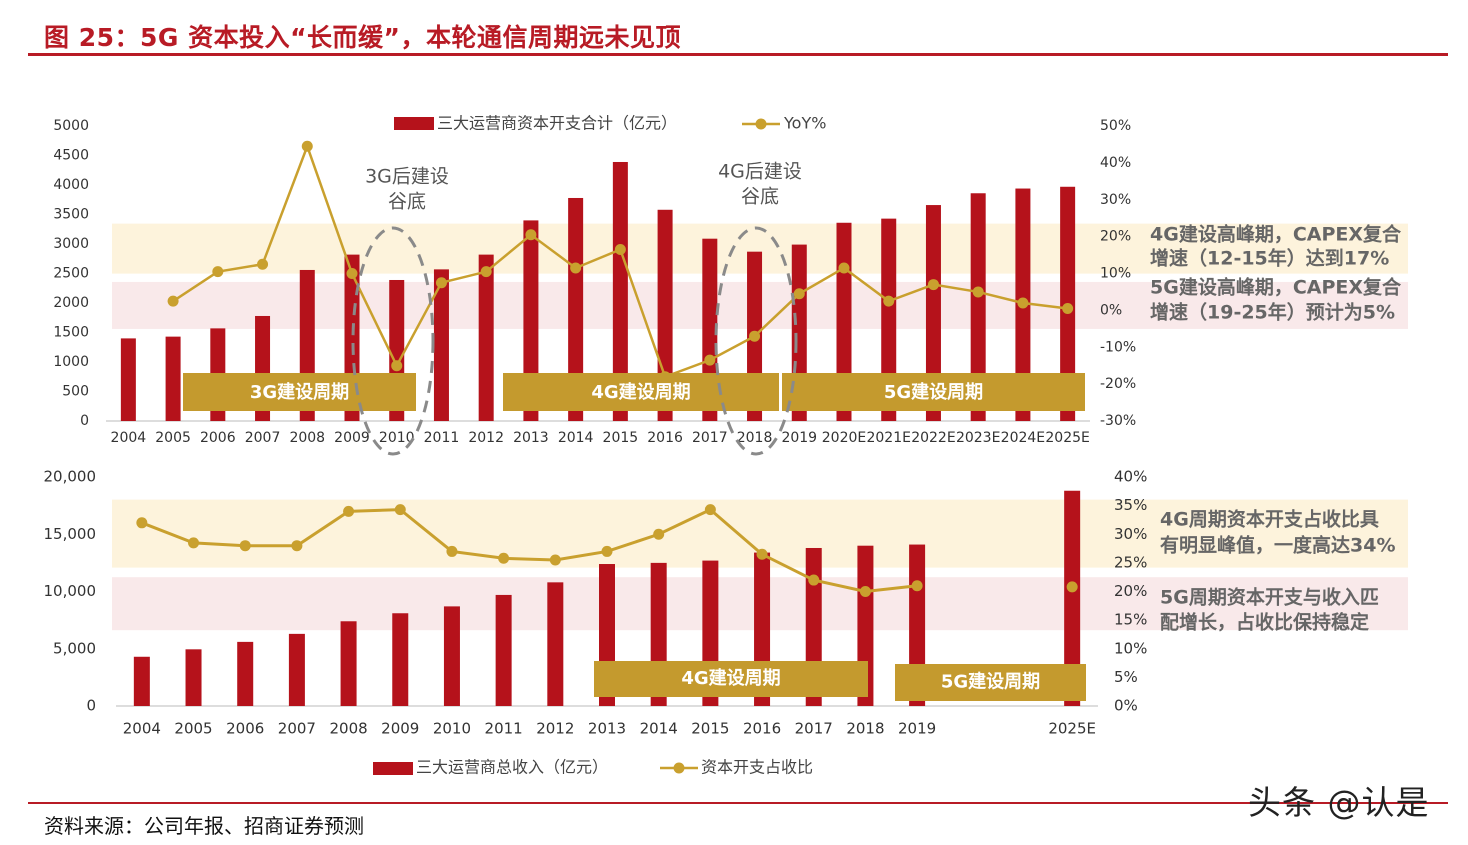 This screenshot has height=845, width=1468. I want to click on ratio-line, so click(529, 550).